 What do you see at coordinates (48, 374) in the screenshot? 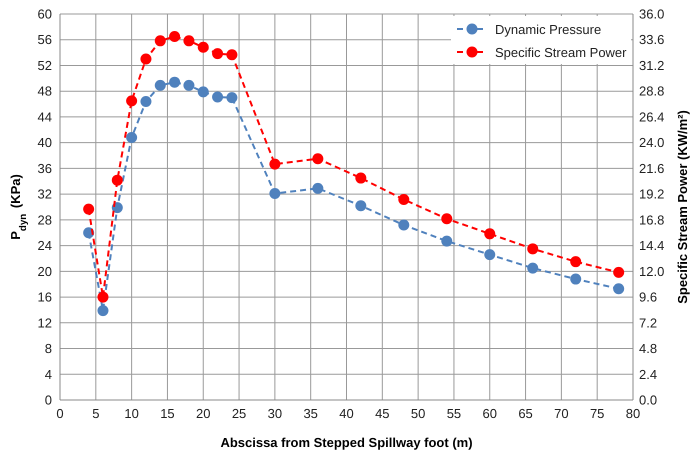
I see `y-tick-label: 4` at bounding box center [48, 374].